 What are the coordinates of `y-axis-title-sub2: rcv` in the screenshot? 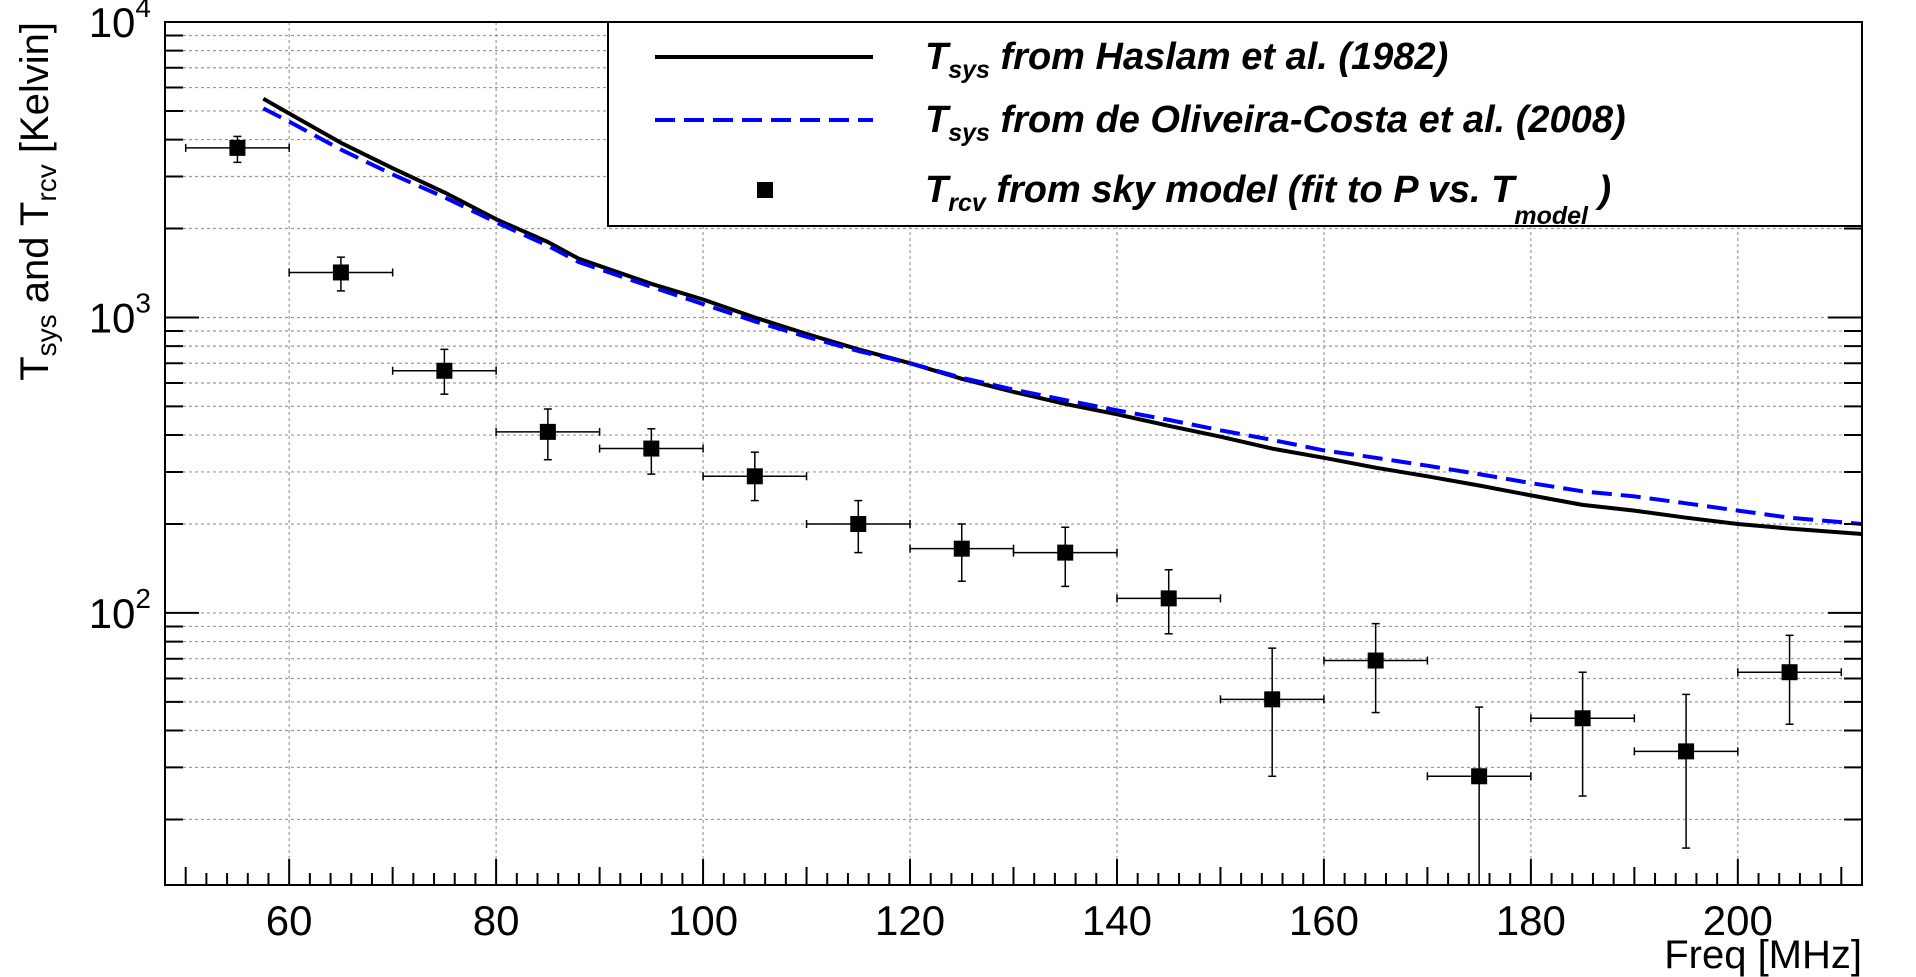 It's located at (46, 182).